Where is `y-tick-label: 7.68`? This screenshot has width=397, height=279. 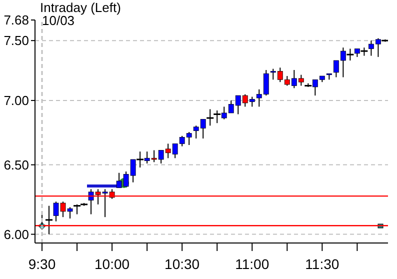 y-tick-label: 7.68 is located at coordinates (16, 20).